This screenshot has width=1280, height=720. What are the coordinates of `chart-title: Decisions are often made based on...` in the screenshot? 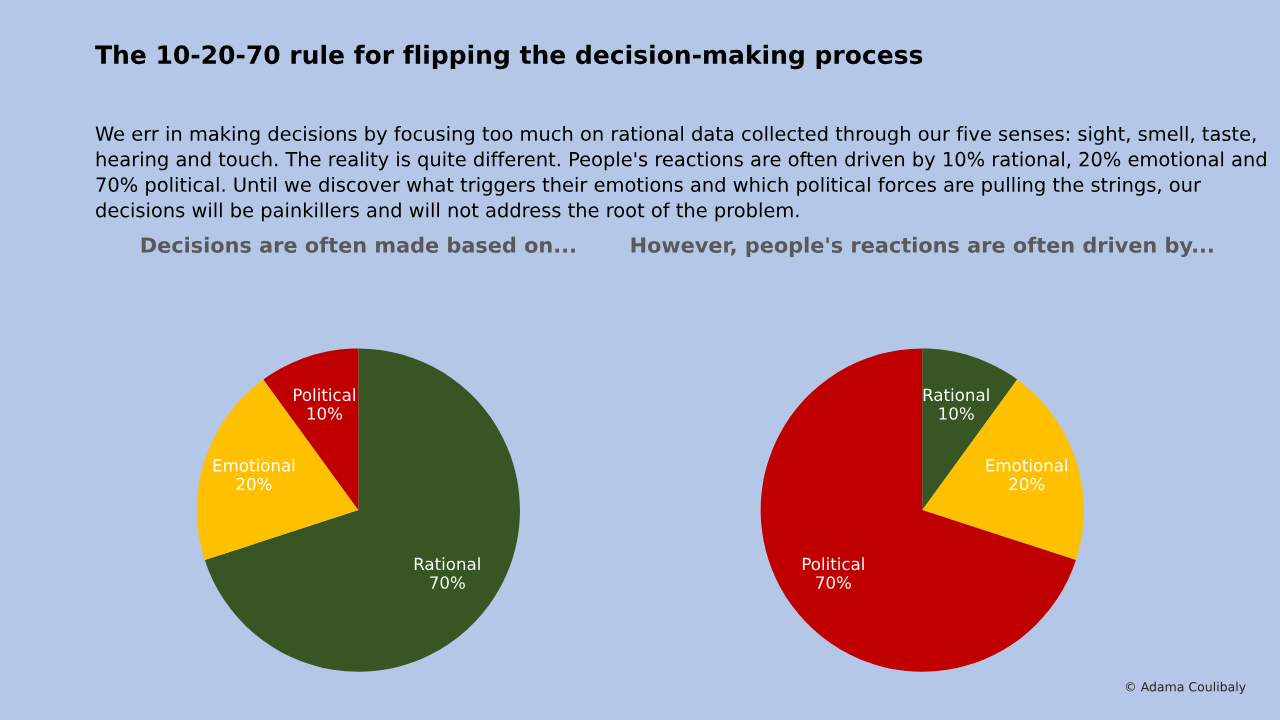 It's located at (358, 244).